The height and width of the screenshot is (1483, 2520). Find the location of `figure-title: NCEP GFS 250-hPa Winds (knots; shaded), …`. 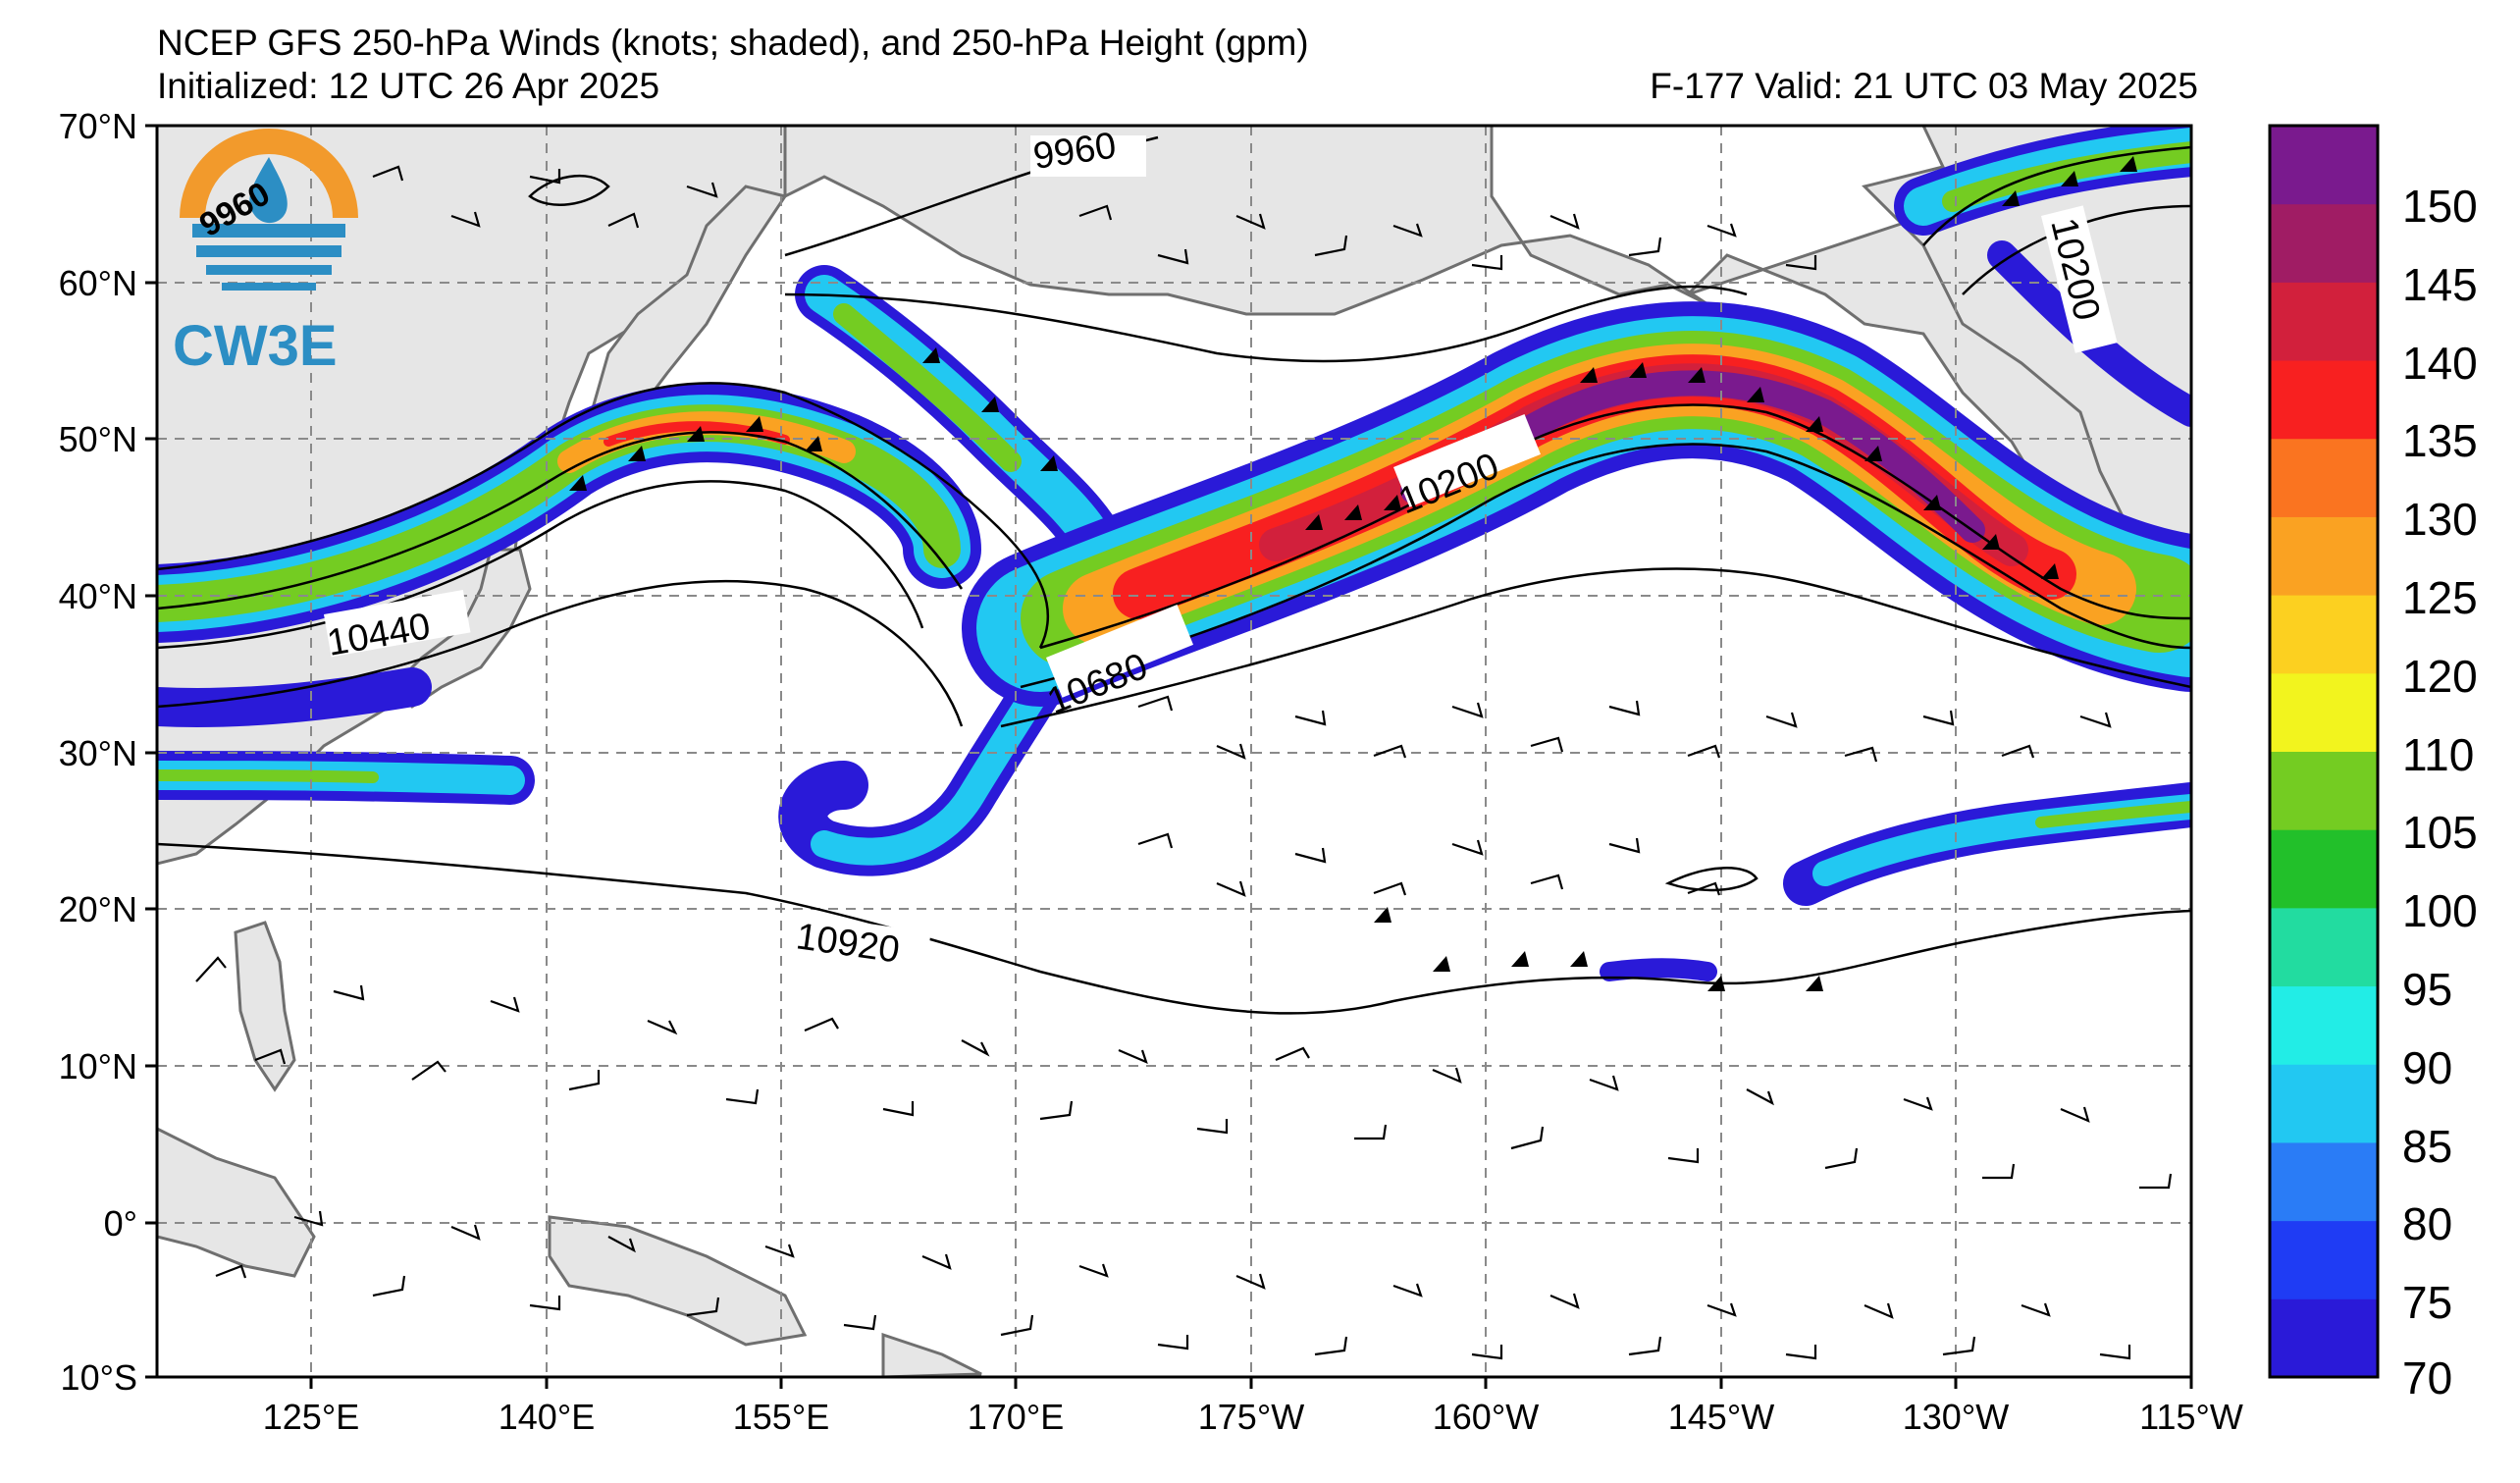

figure-title: NCEP GFS 250-hPa Winds (knots; shaded), … is located at coordinates (733, 43).